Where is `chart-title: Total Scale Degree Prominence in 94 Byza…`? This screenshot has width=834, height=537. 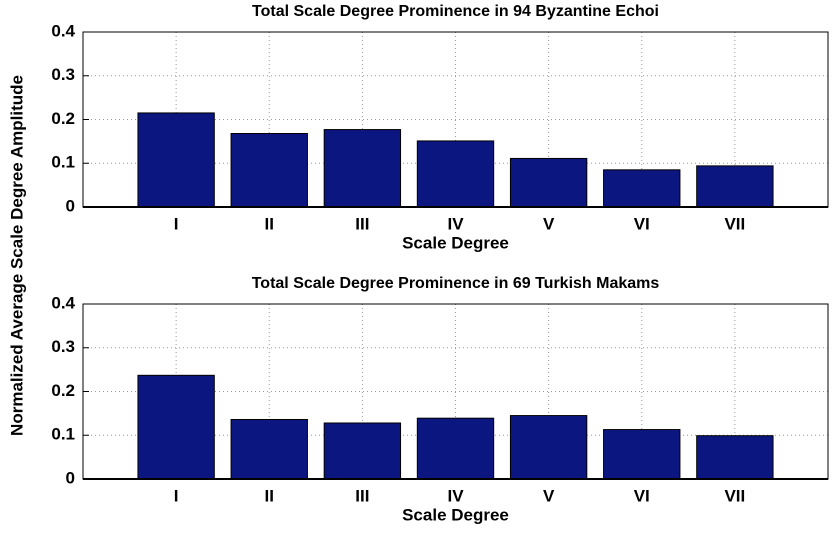
chart-title: Total Scale Degree Prominence in 94 Byza… is located at coordinates (455, 11).